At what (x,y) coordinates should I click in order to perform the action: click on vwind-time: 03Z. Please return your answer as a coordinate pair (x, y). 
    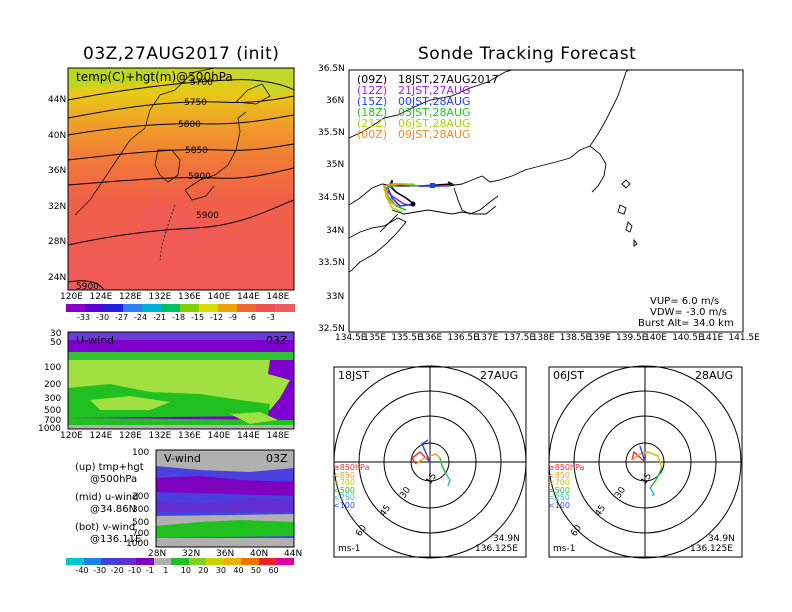
    Looking at the image, I should click on (277, 458).